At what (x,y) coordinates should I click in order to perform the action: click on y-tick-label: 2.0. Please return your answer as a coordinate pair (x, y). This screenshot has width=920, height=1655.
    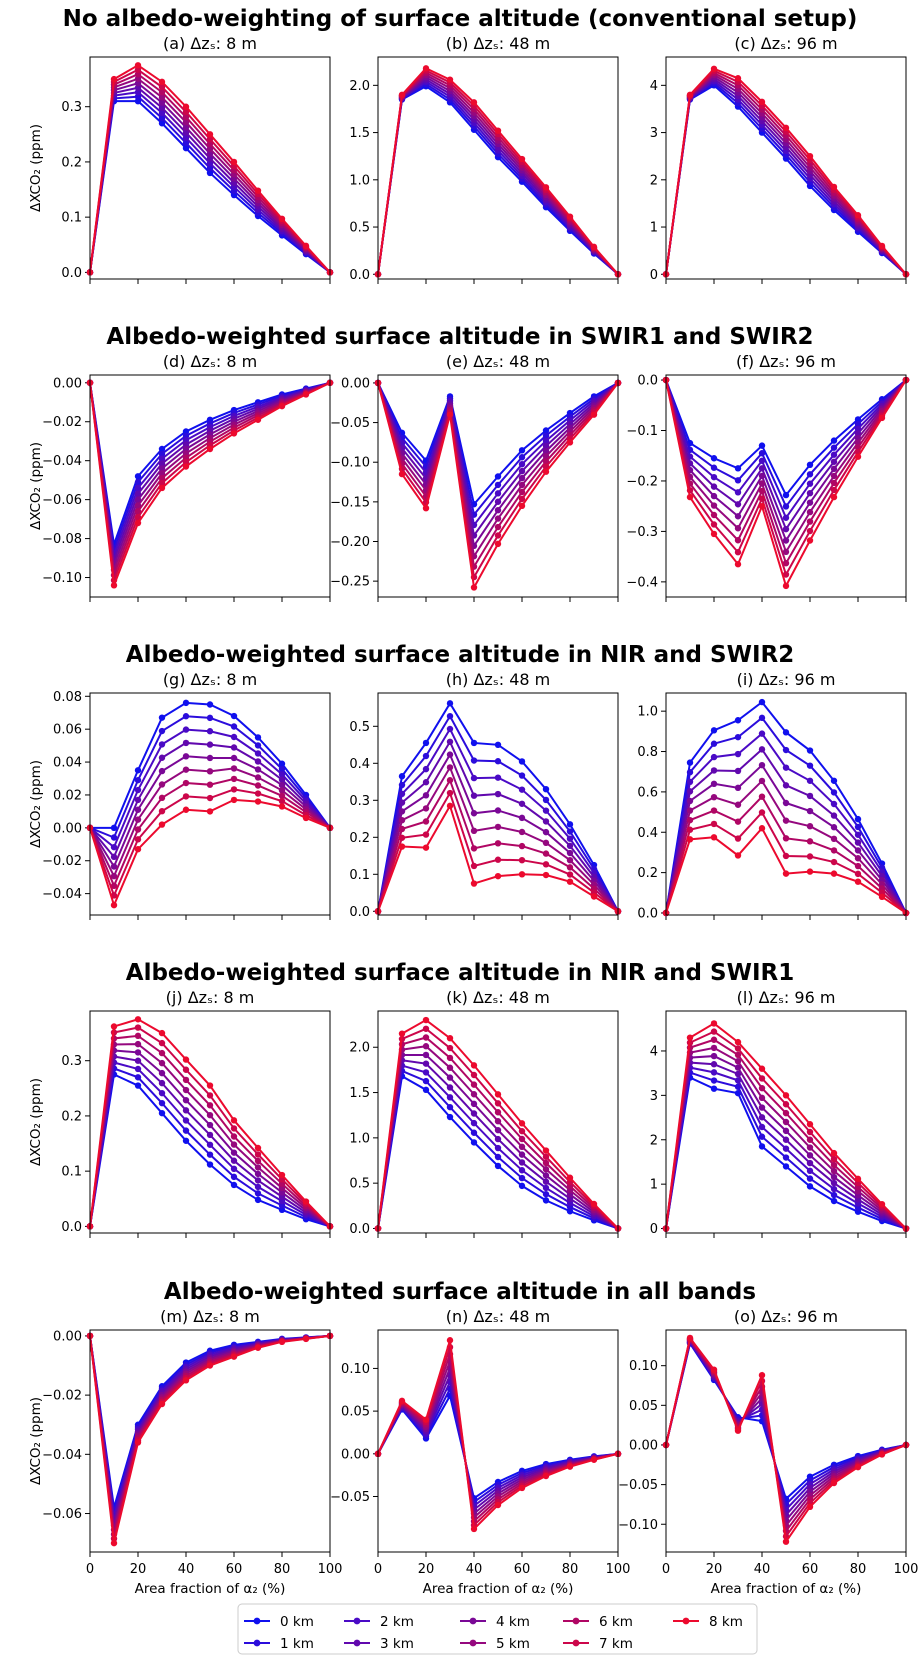
    Looking at the image, I should click on (359, 86).